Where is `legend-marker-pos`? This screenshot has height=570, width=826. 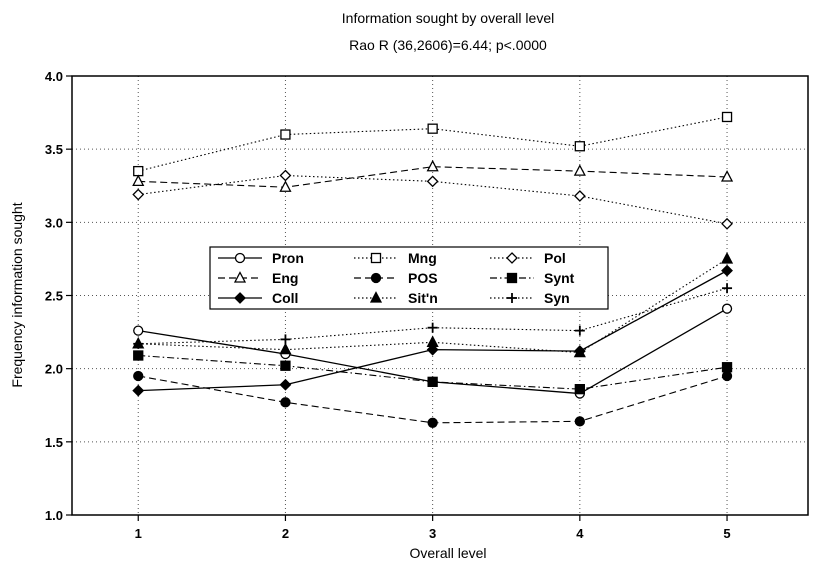
legend-marker-pos is located at coordinates (376, 278).